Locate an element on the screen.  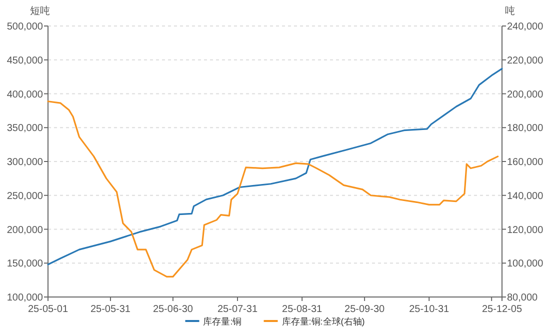
y2-tick-label: 80,000 is located at coordinates (522, 298).